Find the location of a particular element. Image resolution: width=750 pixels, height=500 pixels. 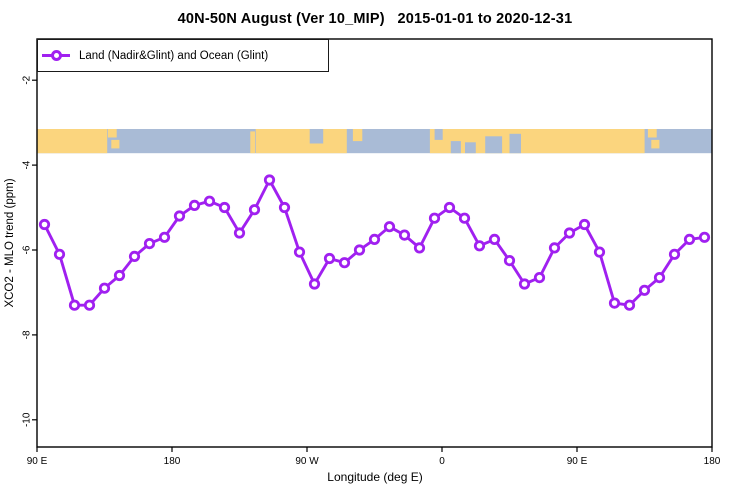

svg-text: -6 is located at coordinates (27, 249).